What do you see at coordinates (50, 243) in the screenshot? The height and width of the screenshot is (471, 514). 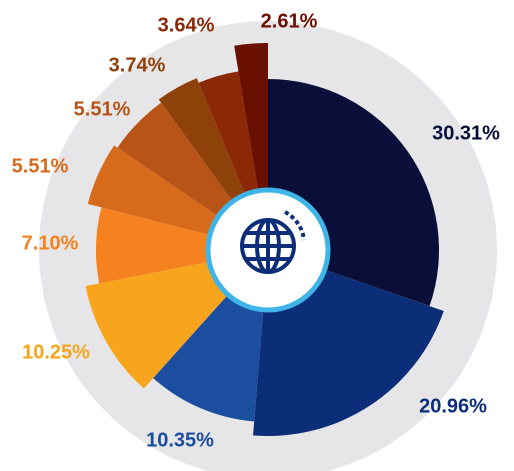 I see `data-label: 7.10%` at bounding box center [50, 243].